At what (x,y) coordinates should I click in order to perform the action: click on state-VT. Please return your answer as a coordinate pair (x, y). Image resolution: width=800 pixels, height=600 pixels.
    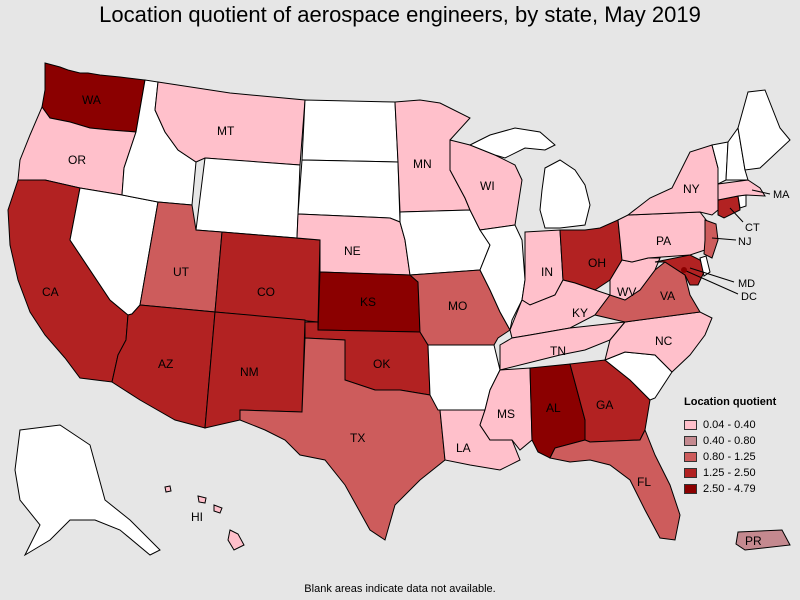
    Looking at the image, I should click on (720, 163).